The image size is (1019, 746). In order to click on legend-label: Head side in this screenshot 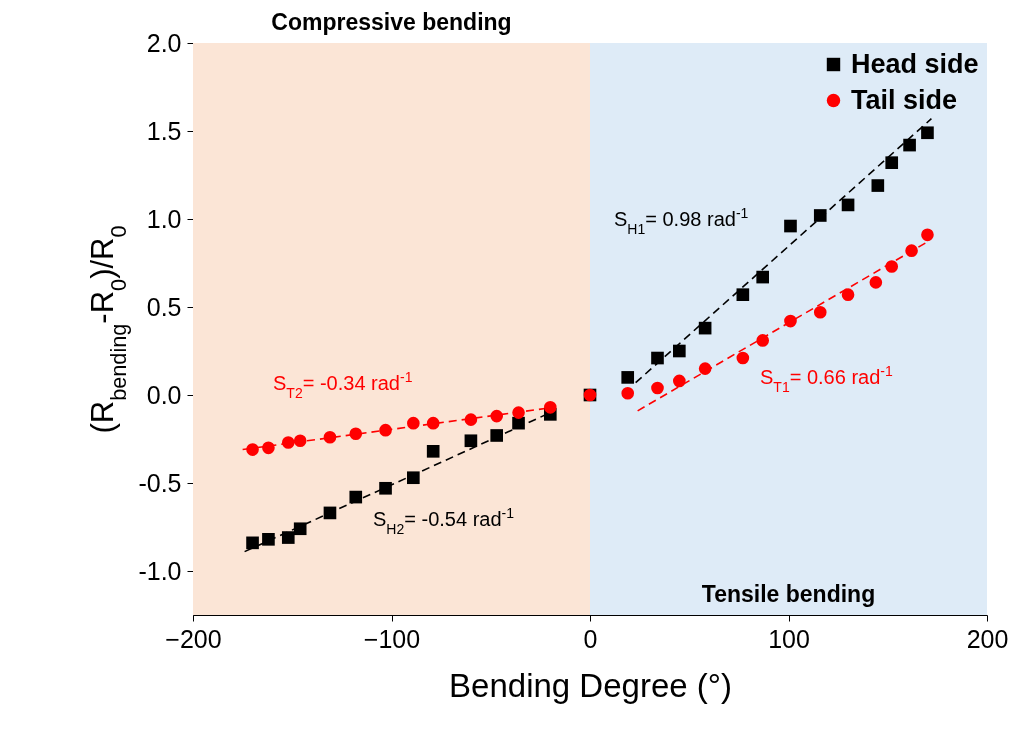, I will do `click(915, 63)`.